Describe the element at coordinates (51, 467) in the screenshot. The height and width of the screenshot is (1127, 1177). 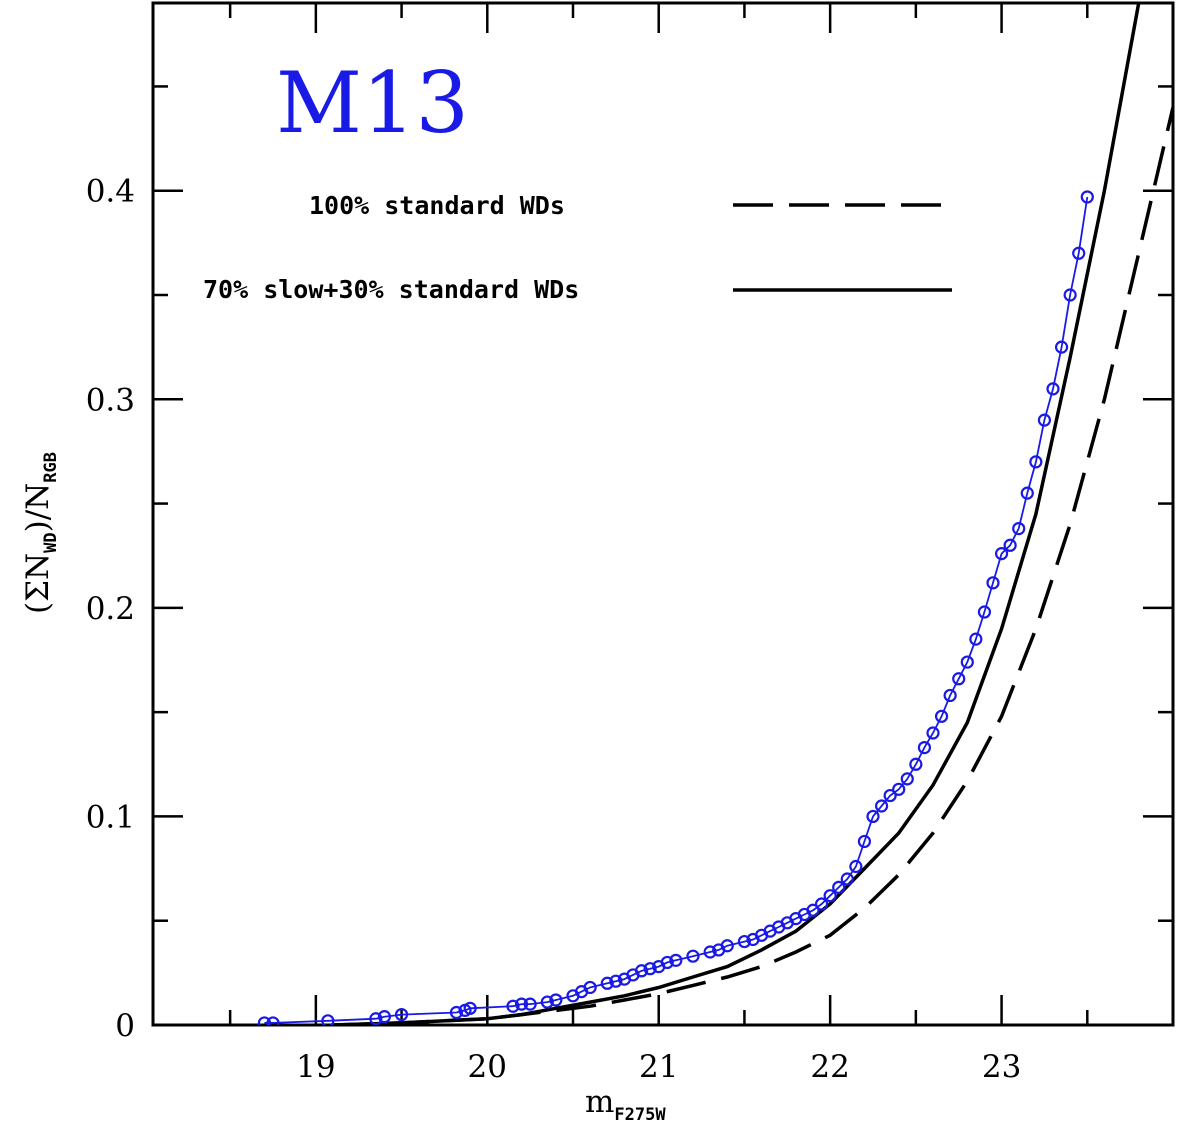
I see `y-axis-title-sub-rgb: RGB` at that location.